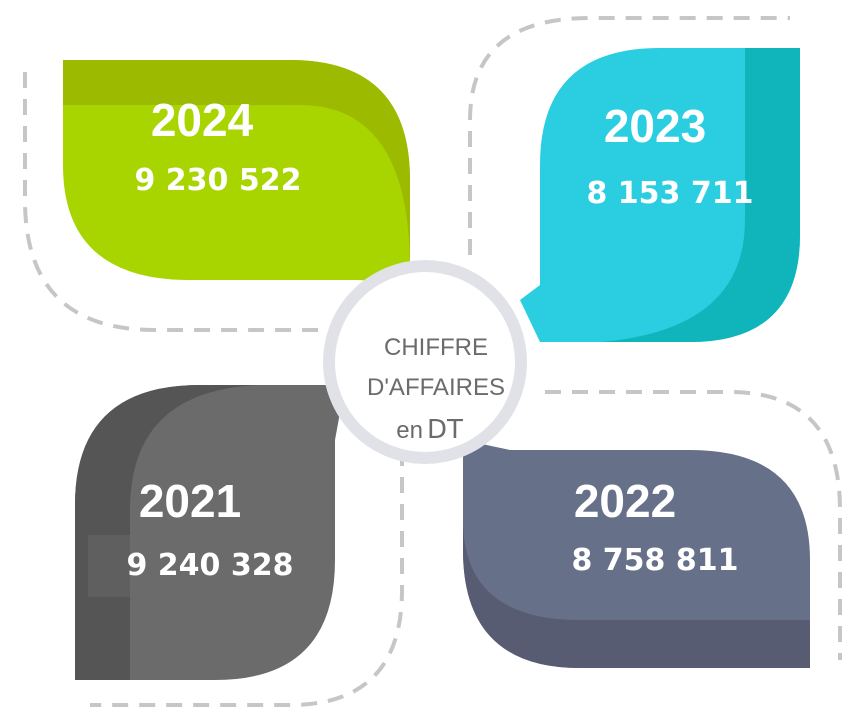 The width and height of the screenshot is (846, 711). Describe the element at coordinates (669, 193) in the screenshot. I see `tile-value: 8 153 711` at that location.